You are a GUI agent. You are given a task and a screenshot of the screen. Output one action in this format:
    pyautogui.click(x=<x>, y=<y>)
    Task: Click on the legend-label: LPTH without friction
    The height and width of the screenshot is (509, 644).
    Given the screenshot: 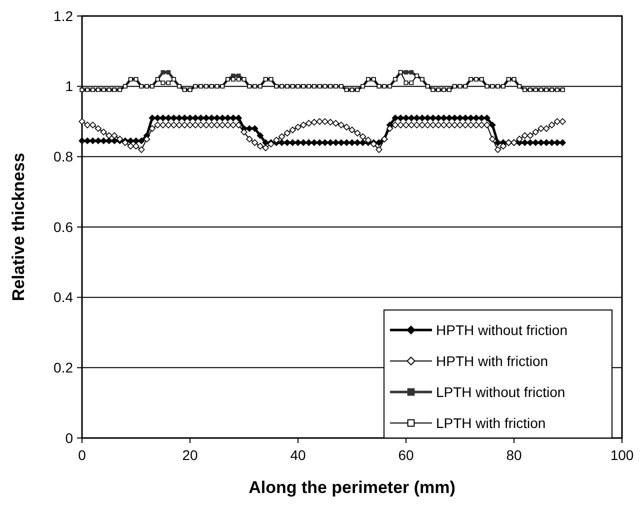 What is the action you would take?
    pyautogui.click(x=501, y=392)
    